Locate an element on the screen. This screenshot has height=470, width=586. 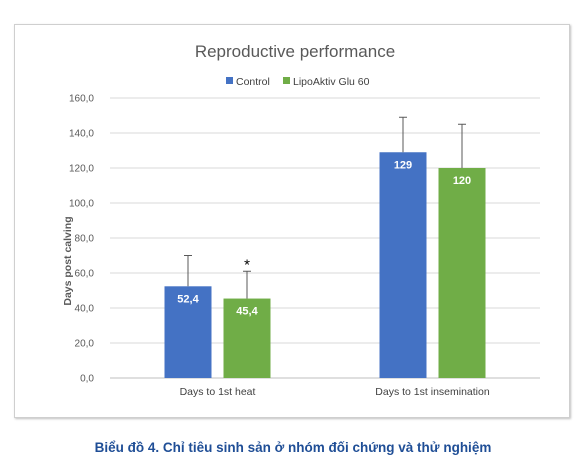
category-label-heat: Days to 1st heat is located at coordinates (218, 392).